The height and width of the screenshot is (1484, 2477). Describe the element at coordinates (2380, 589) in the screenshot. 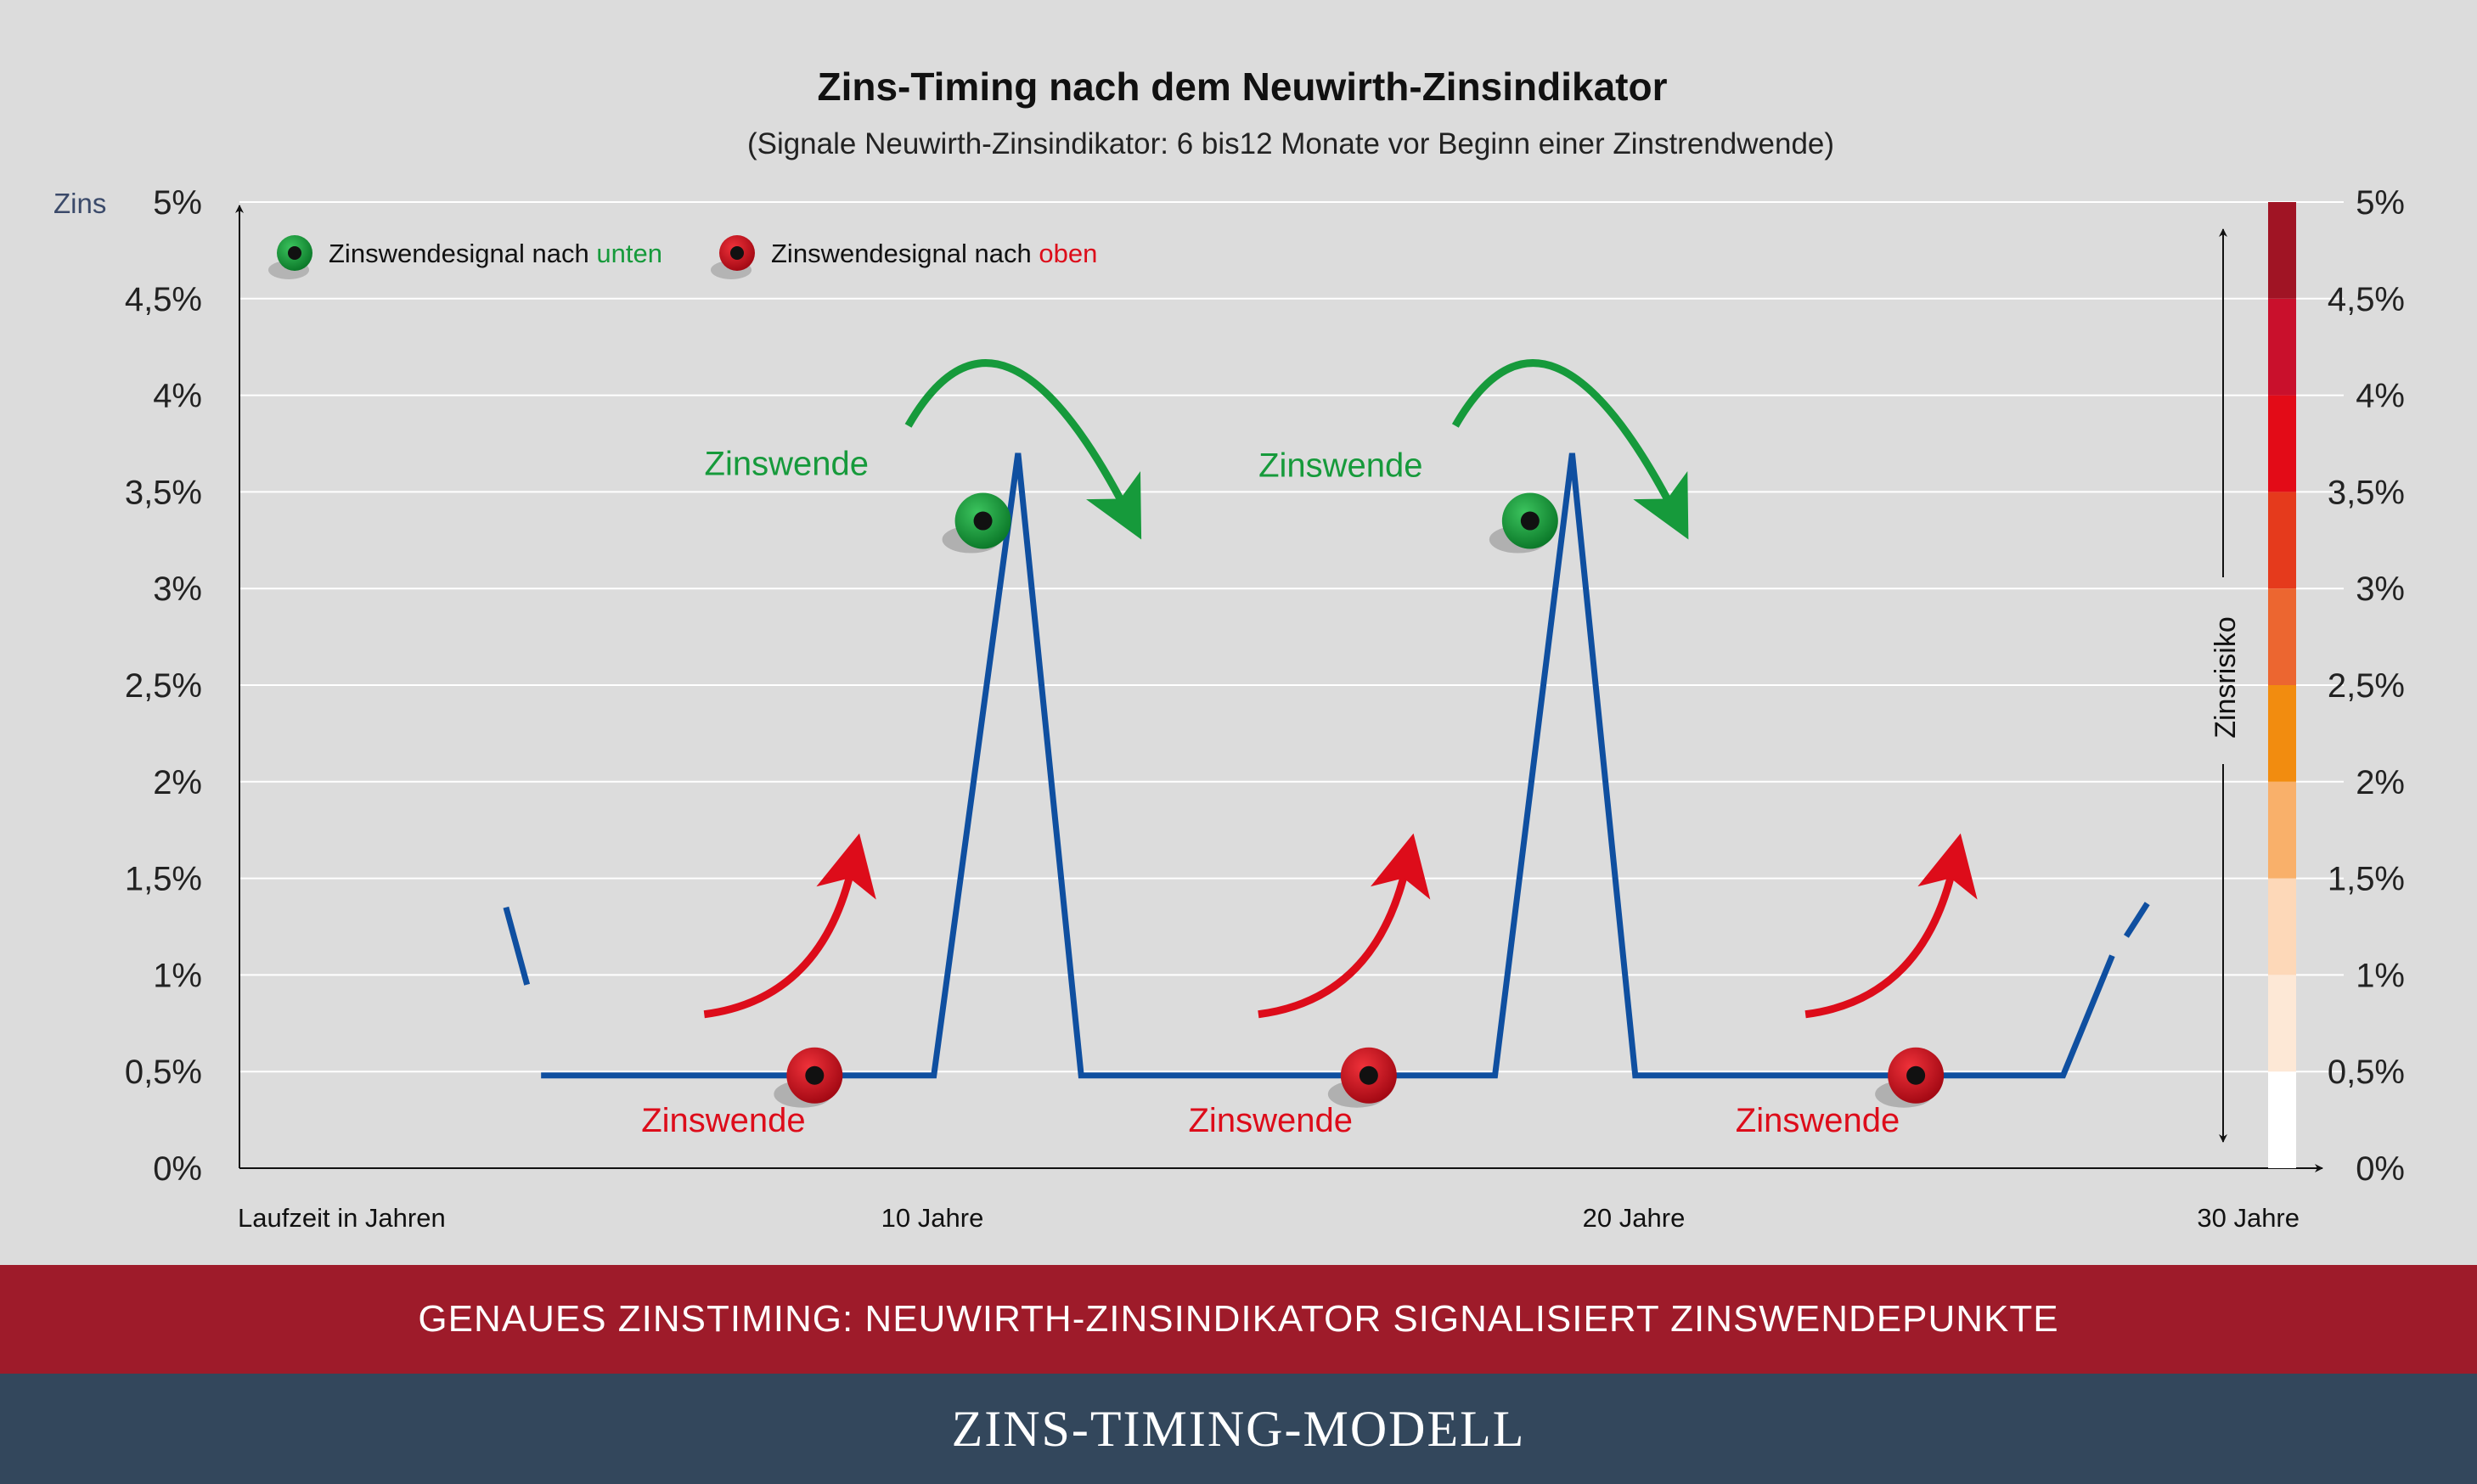

I see `y-tick-label-right: 3%` at that location.